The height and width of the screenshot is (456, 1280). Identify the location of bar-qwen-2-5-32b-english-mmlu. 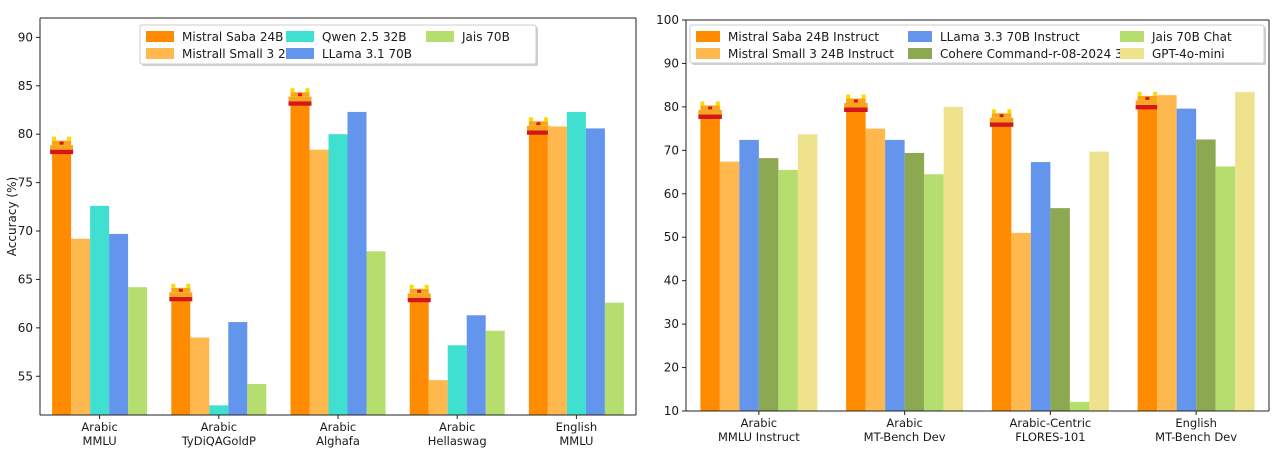
(576, 263).